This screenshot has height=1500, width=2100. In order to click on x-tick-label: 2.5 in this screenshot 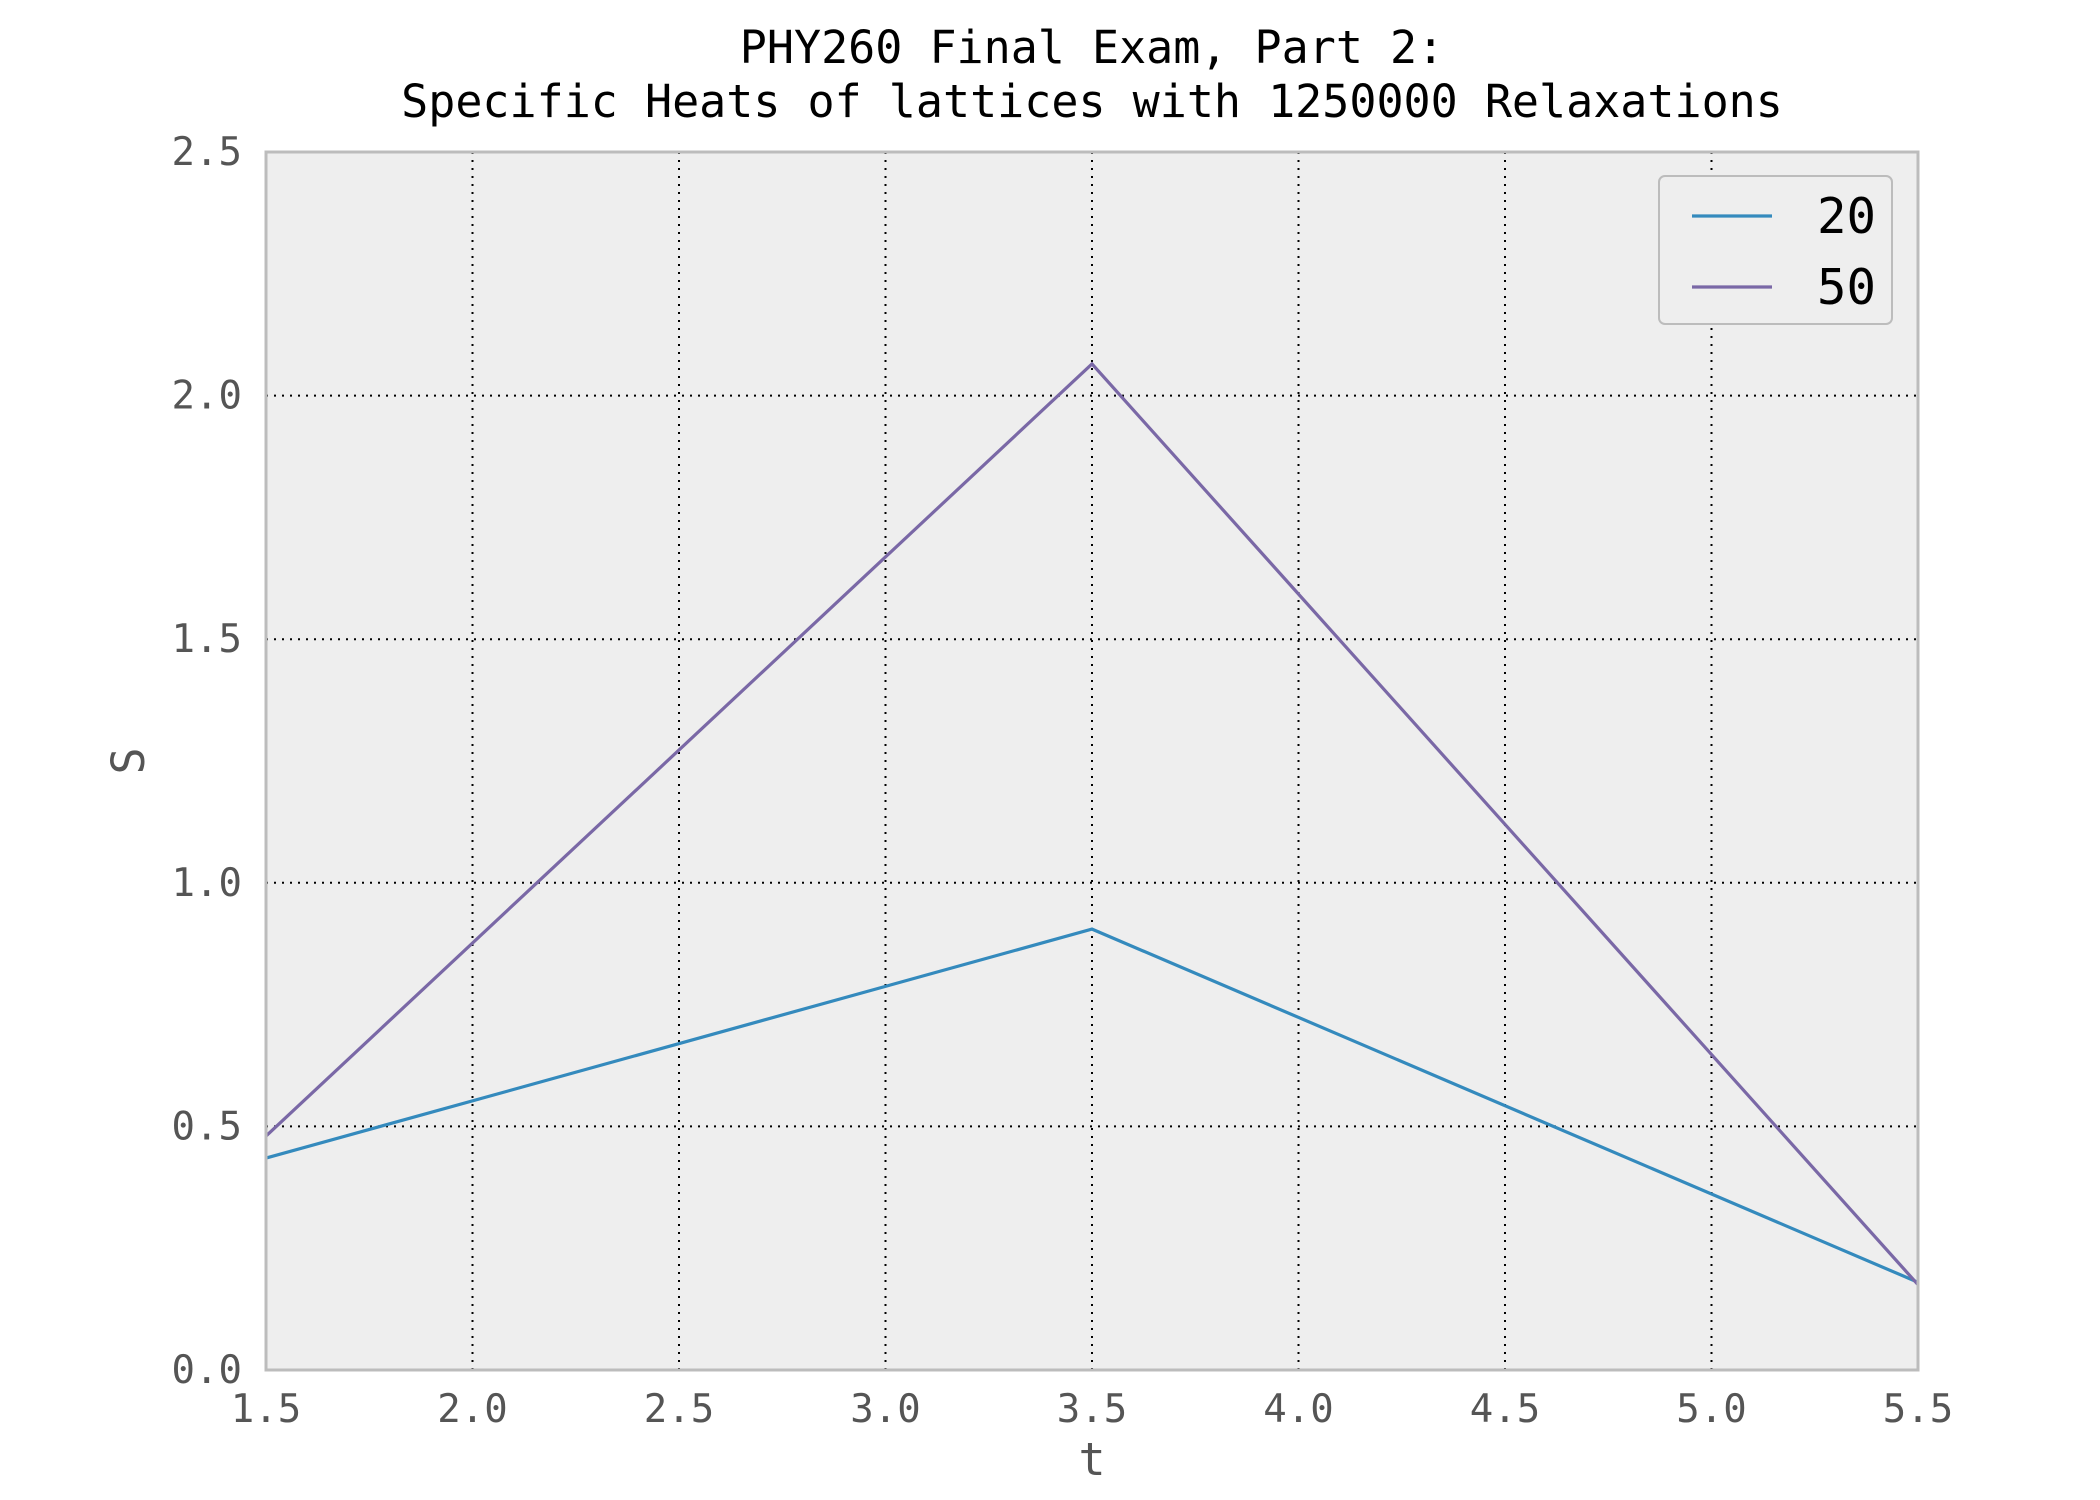, I will do `click(679, 1409)`.